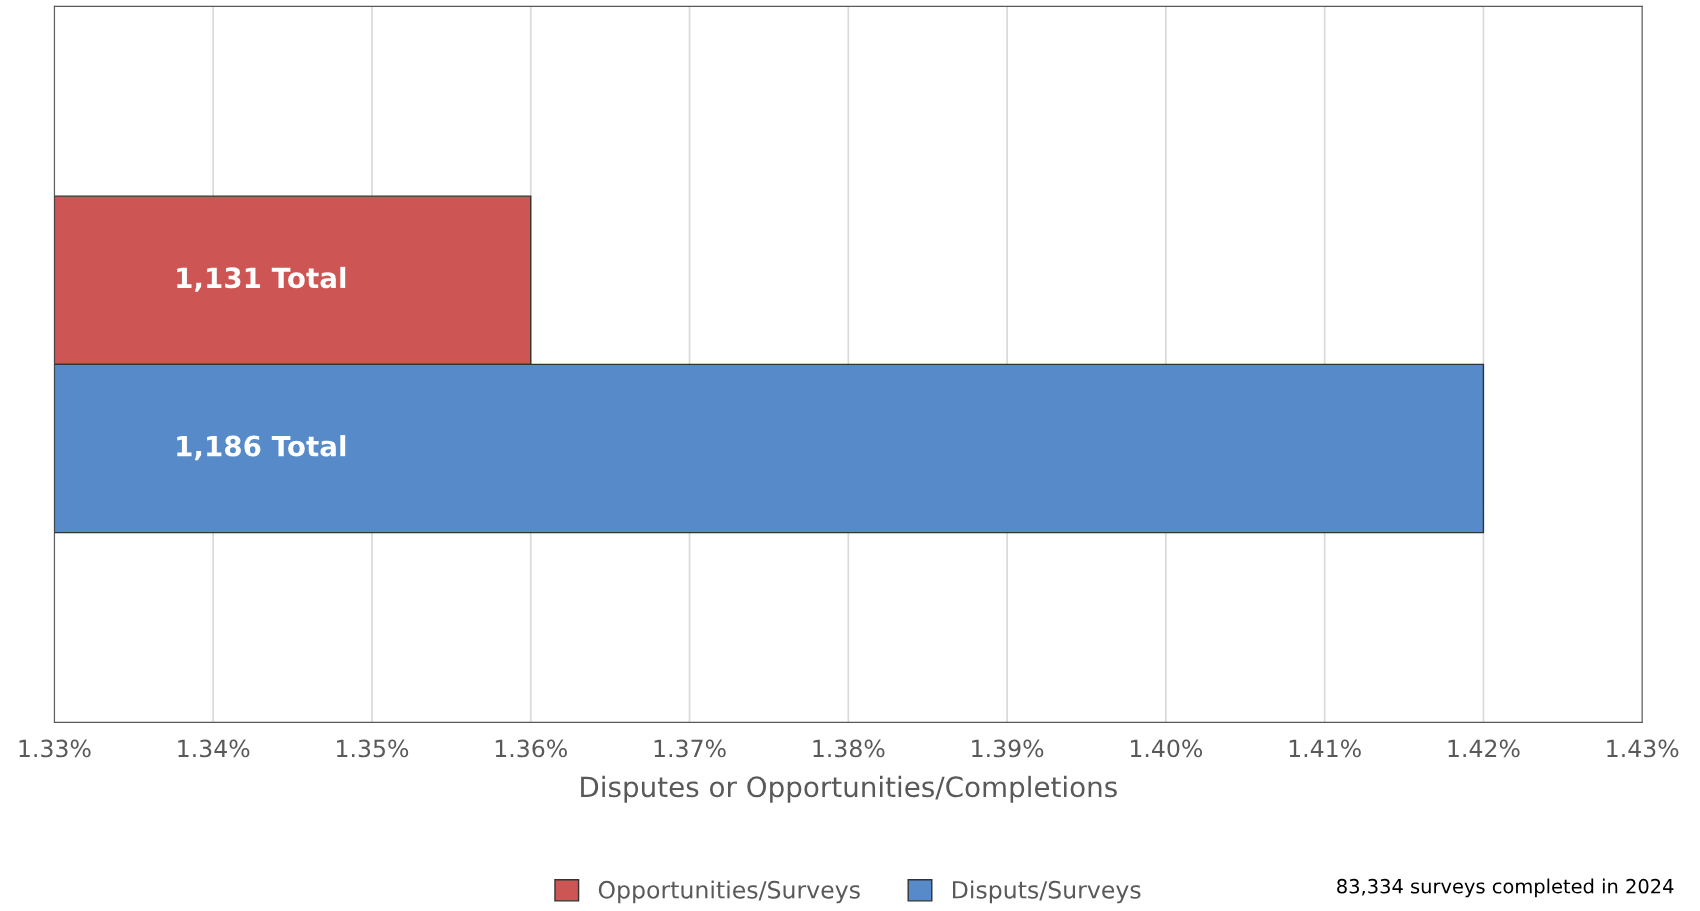 Image resolution: width=1700 pixels, height=911 pixels. What do you see at coordinates (1166, 748) in the screenshot?
I see `x-tick-label: 1.40%` at bounding box center [1166, 748].